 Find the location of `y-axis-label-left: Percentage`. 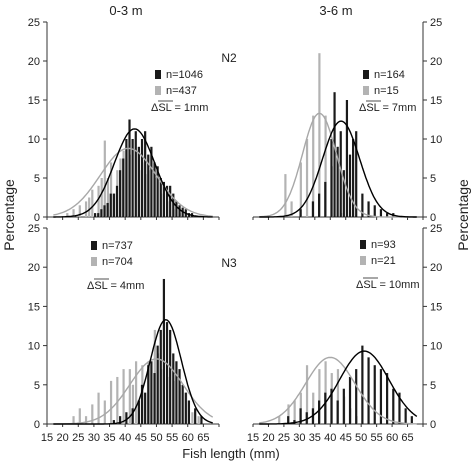

y-axis-label-left: Percentage is located at coordinates (9, 215).